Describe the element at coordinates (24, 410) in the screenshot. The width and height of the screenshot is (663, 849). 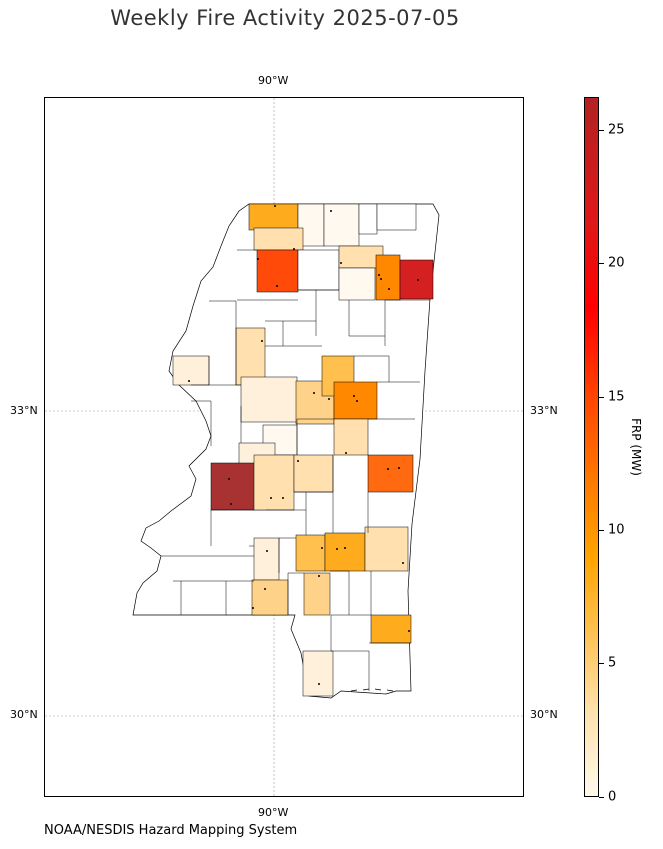
I see `left-lat-label-33: 33°N` at that location.